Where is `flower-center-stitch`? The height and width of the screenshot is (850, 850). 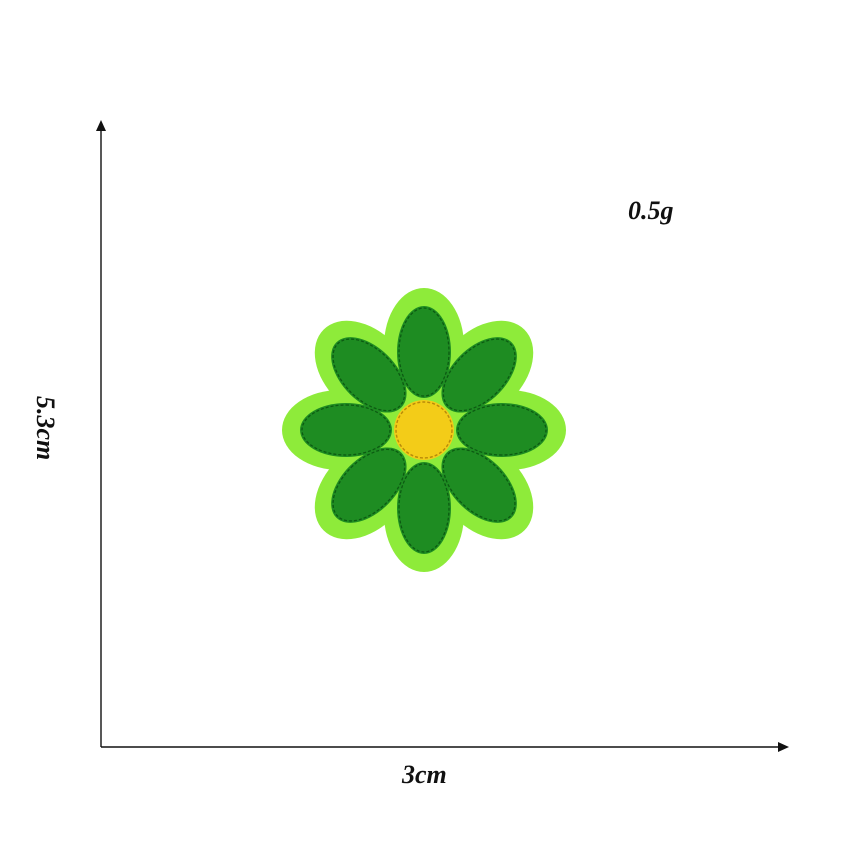 flower-center-stitch is located at coordinates (424, 430).